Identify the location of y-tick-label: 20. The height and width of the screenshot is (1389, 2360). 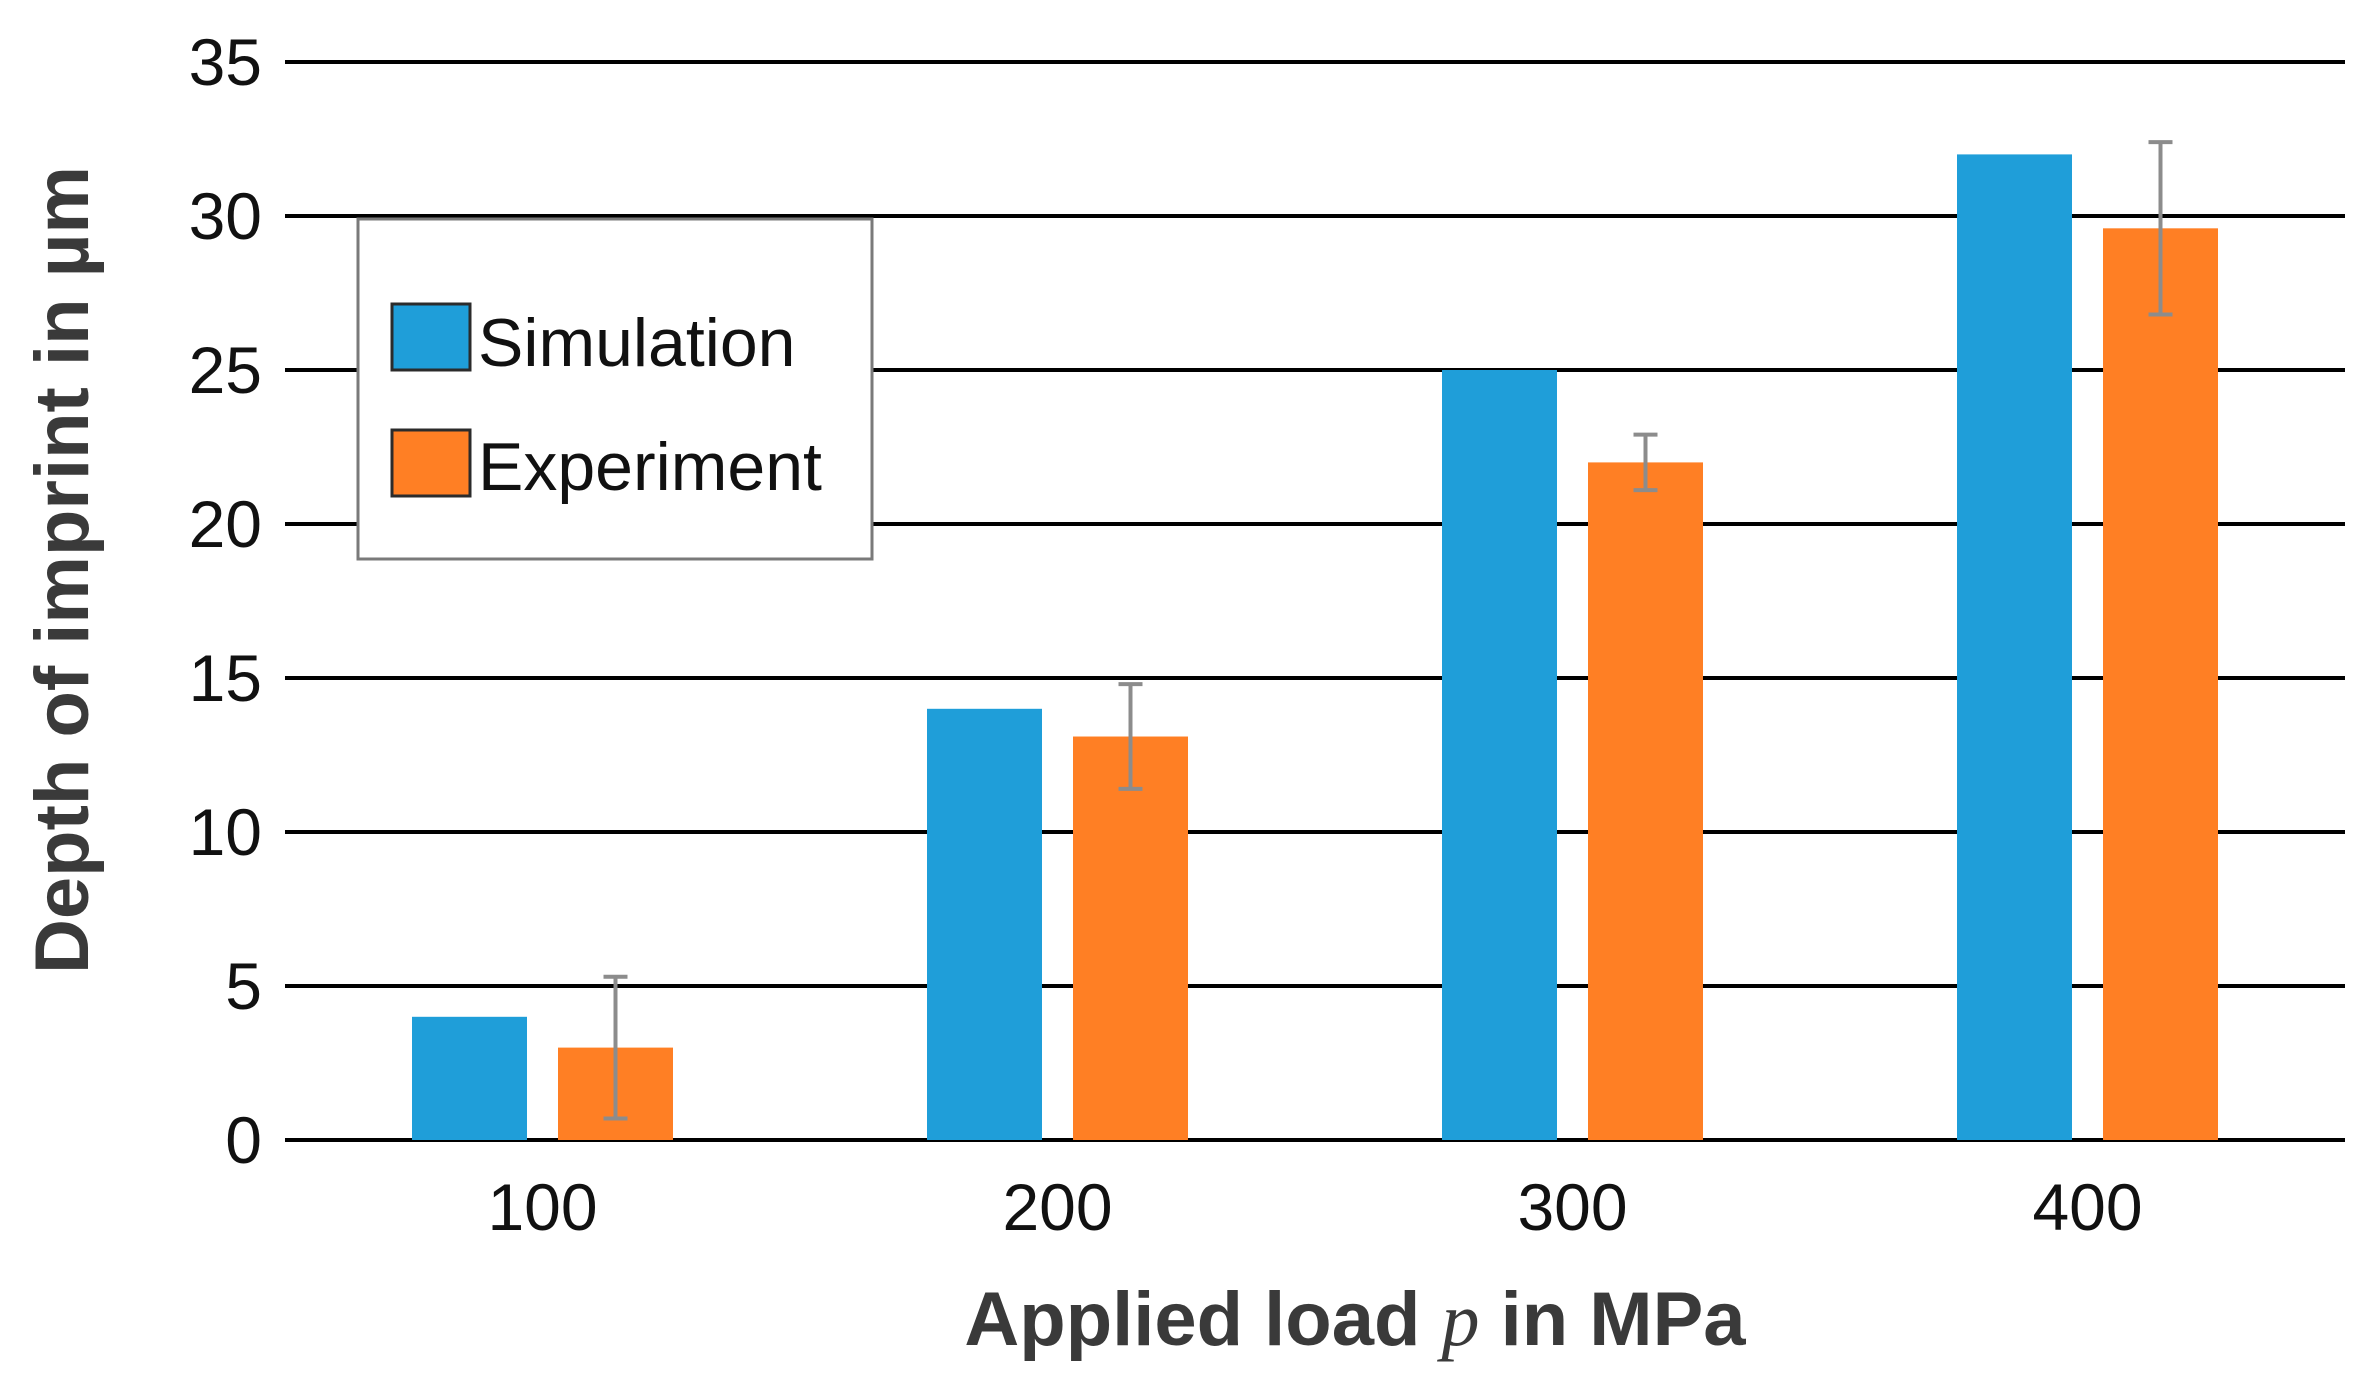
(225, 524).